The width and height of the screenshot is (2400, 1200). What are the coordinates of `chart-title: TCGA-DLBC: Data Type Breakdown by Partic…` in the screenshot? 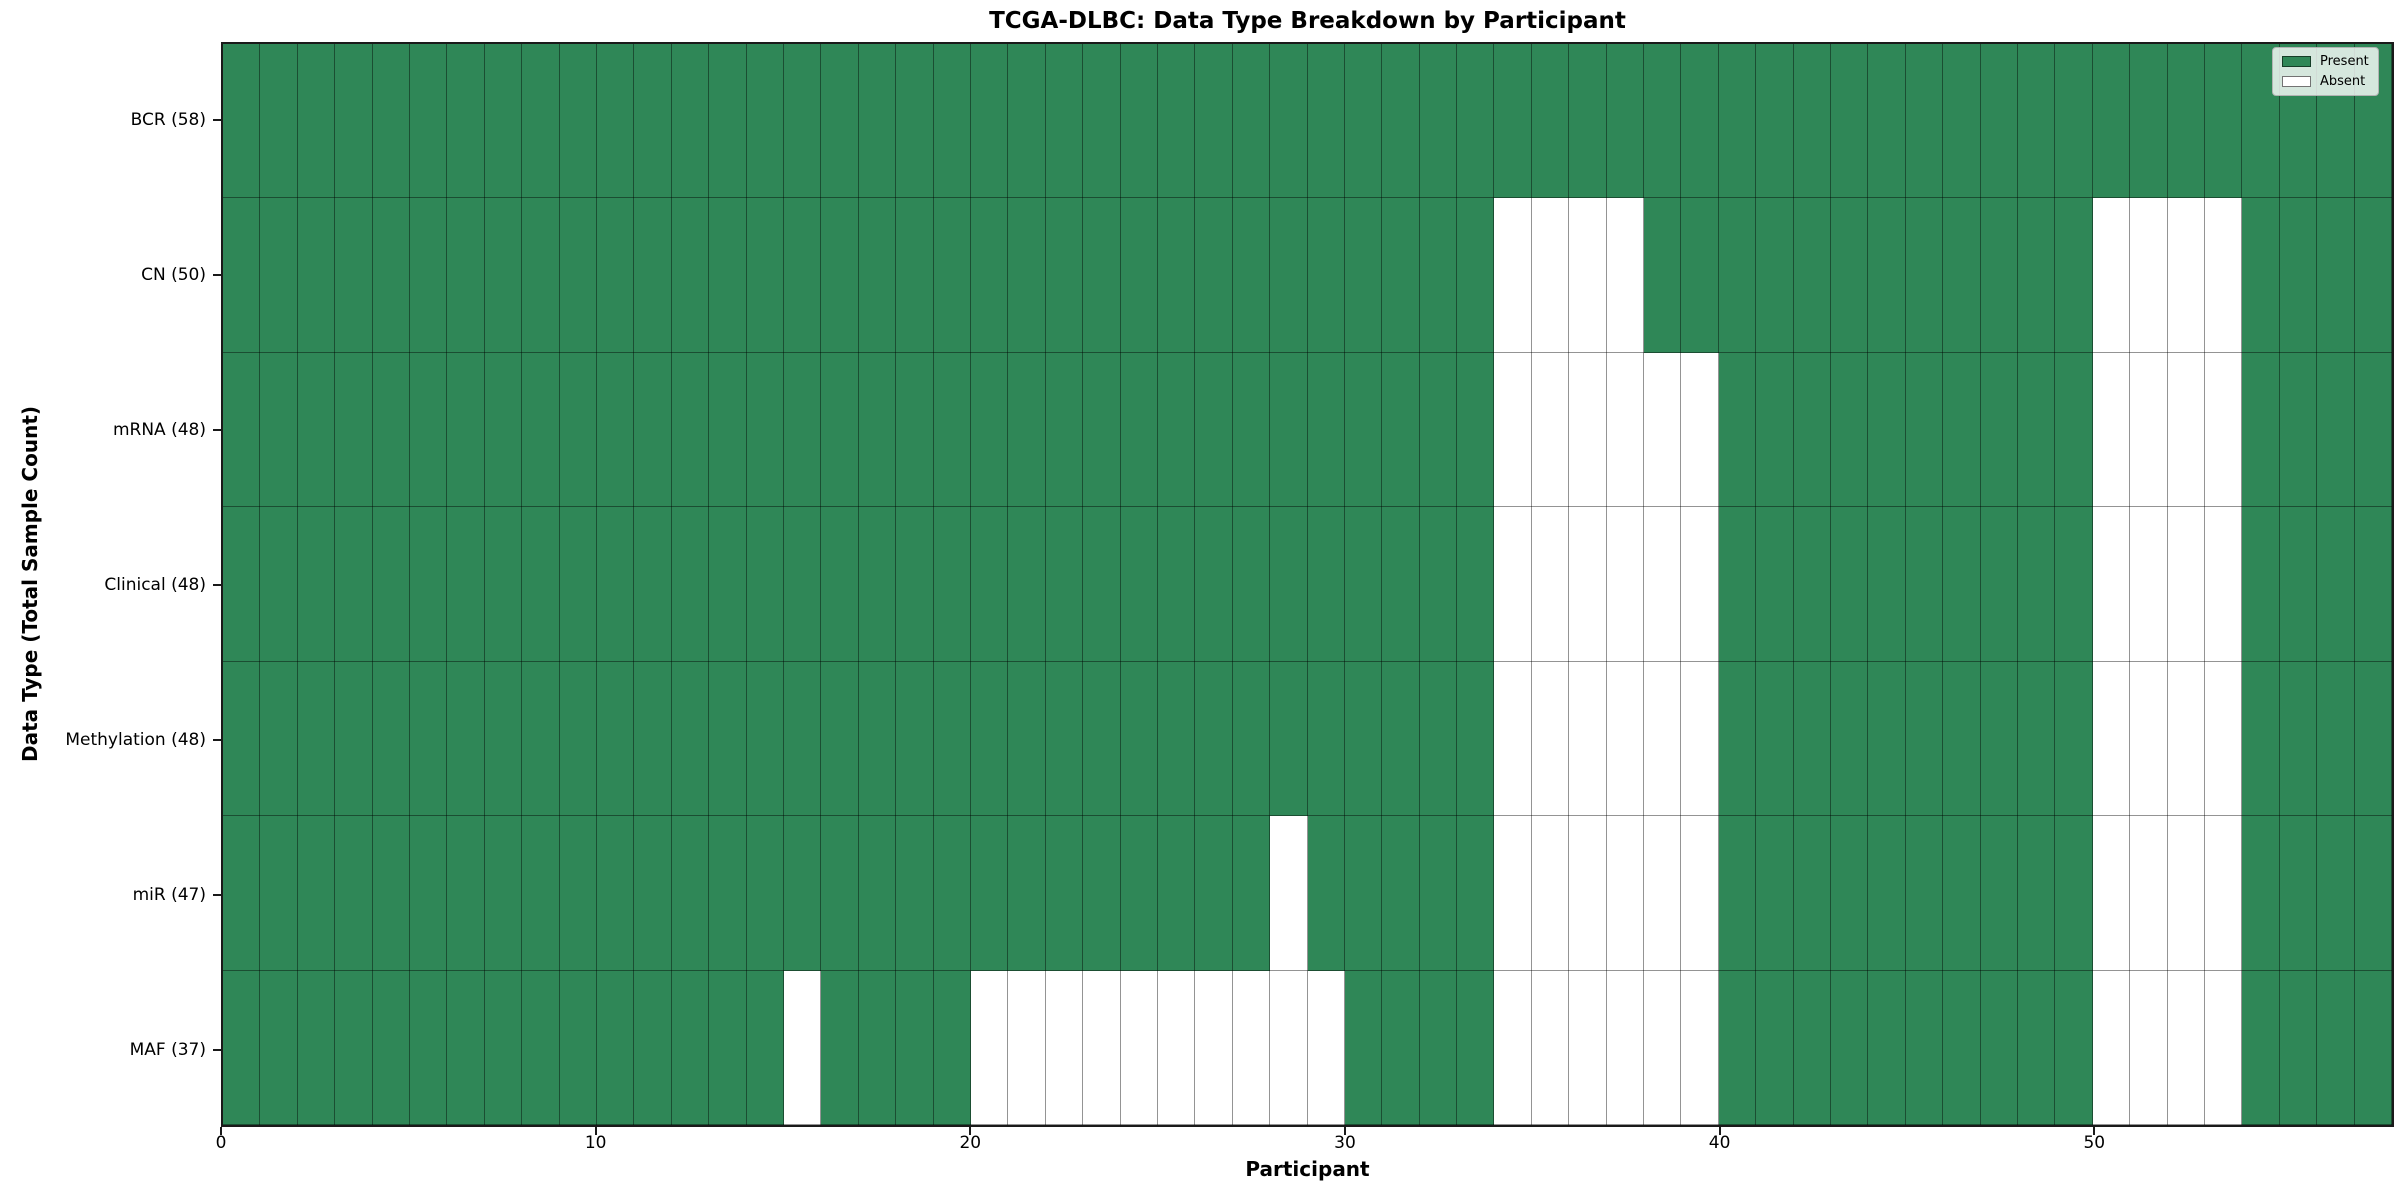 It's located at (1307, 21).